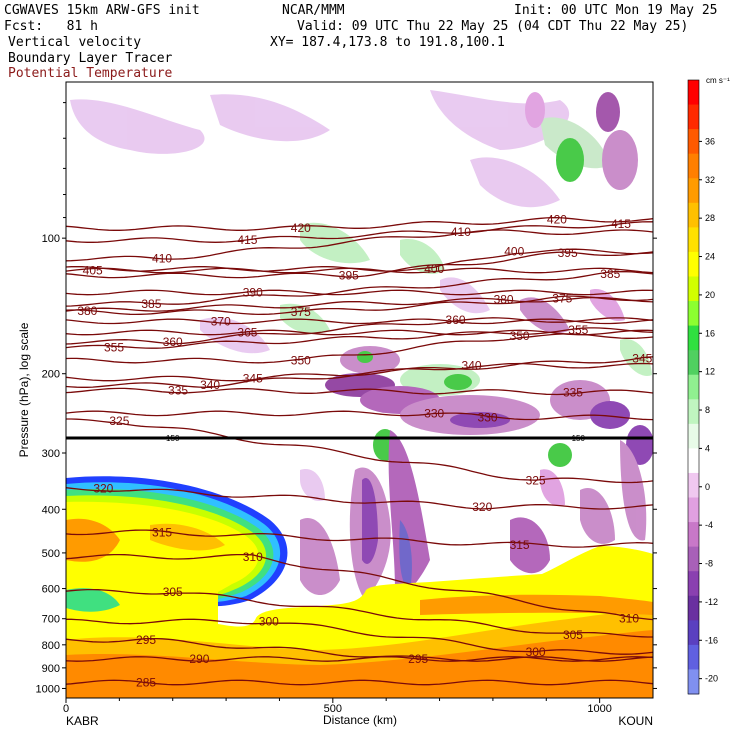  I want to click on isentrope-label: 385, so click(610, 274).